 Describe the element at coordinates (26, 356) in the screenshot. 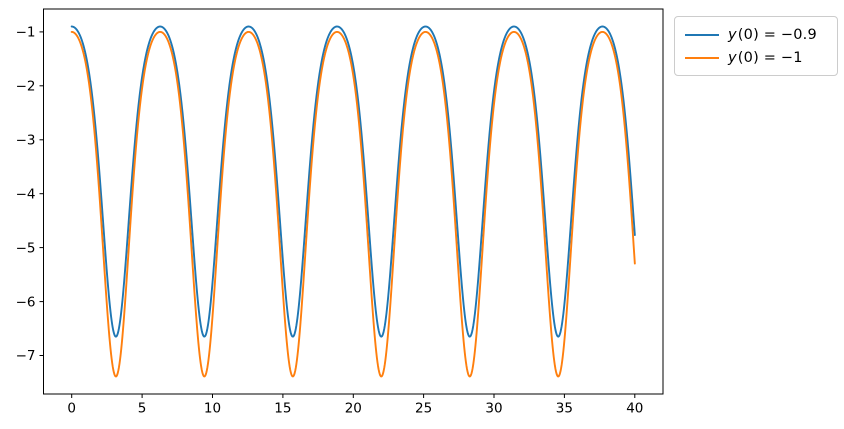

I see `y-tick-label: −7` at that location.